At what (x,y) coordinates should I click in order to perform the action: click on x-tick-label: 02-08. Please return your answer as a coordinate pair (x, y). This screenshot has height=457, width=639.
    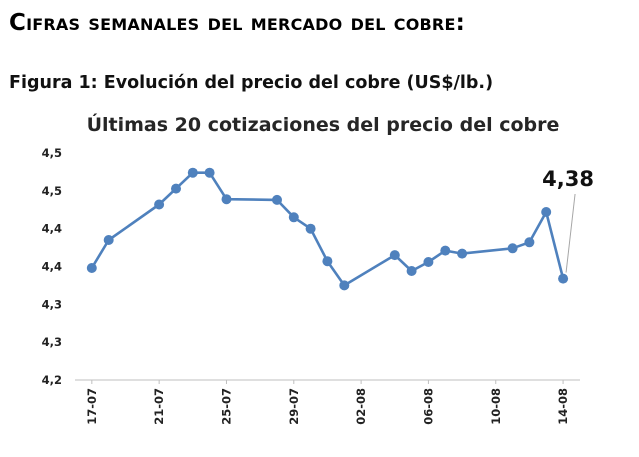
    Looking at the image, I should click on (361, 406).